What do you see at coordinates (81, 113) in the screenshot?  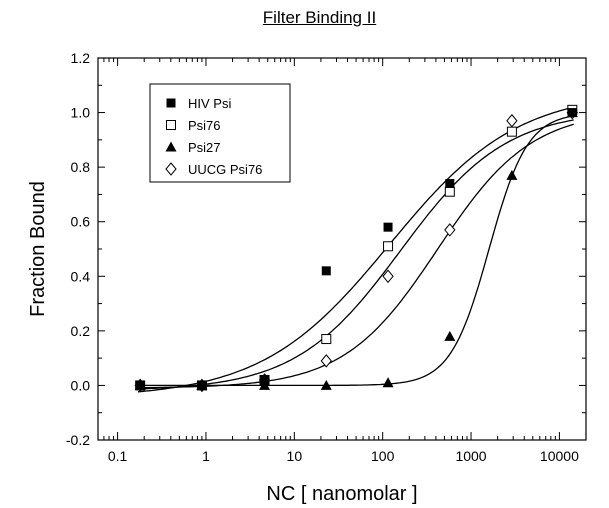 I see `y-tick-label: 1.0` at bounding box center [81, 113].